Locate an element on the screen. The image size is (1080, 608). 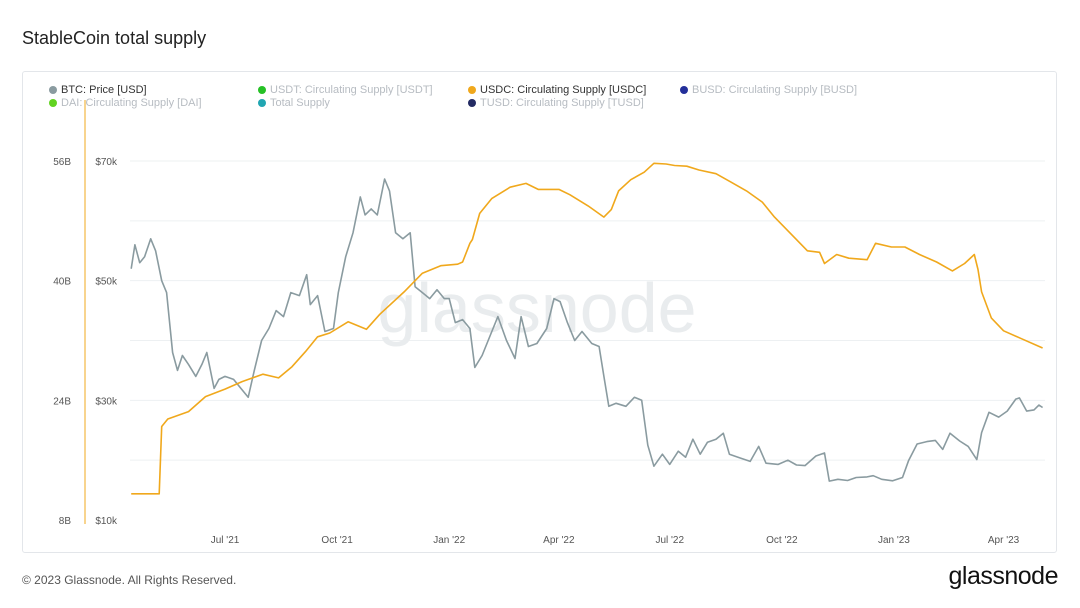
watermark-text: glassnode is located at coordinates (536, 308).